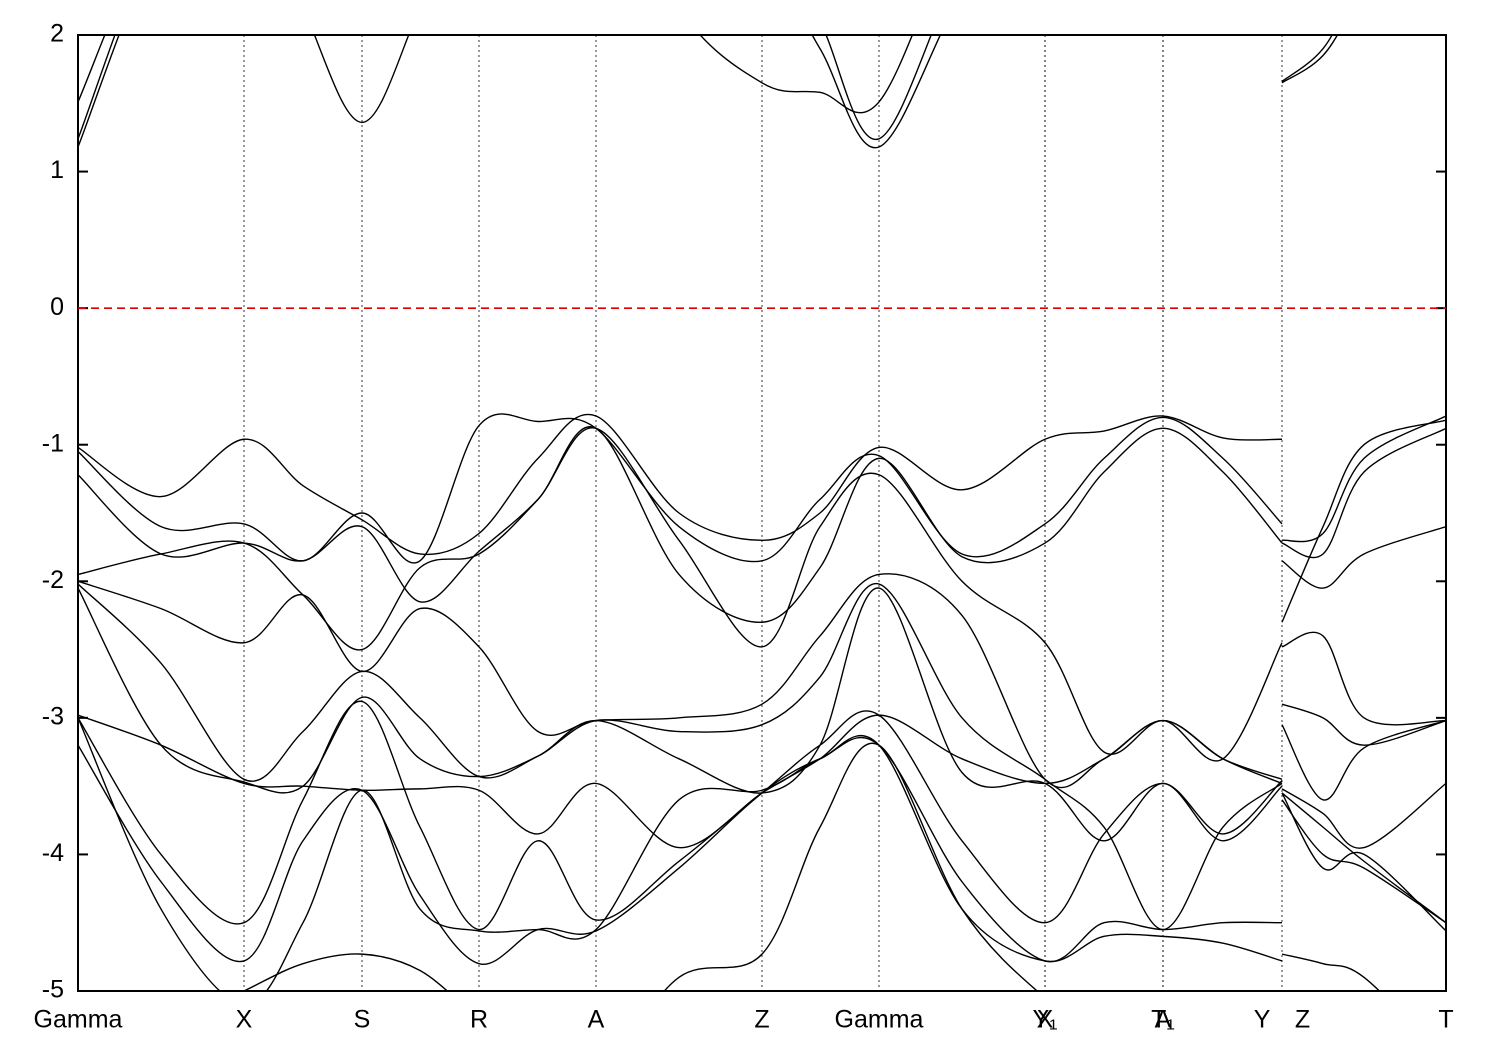 The height and width of the screenshot is (1050, 1500). What do you see at coordinates (53, 580) in the screenshot?
I see `y-tick-label: -2` at bounding box center [53, 580].